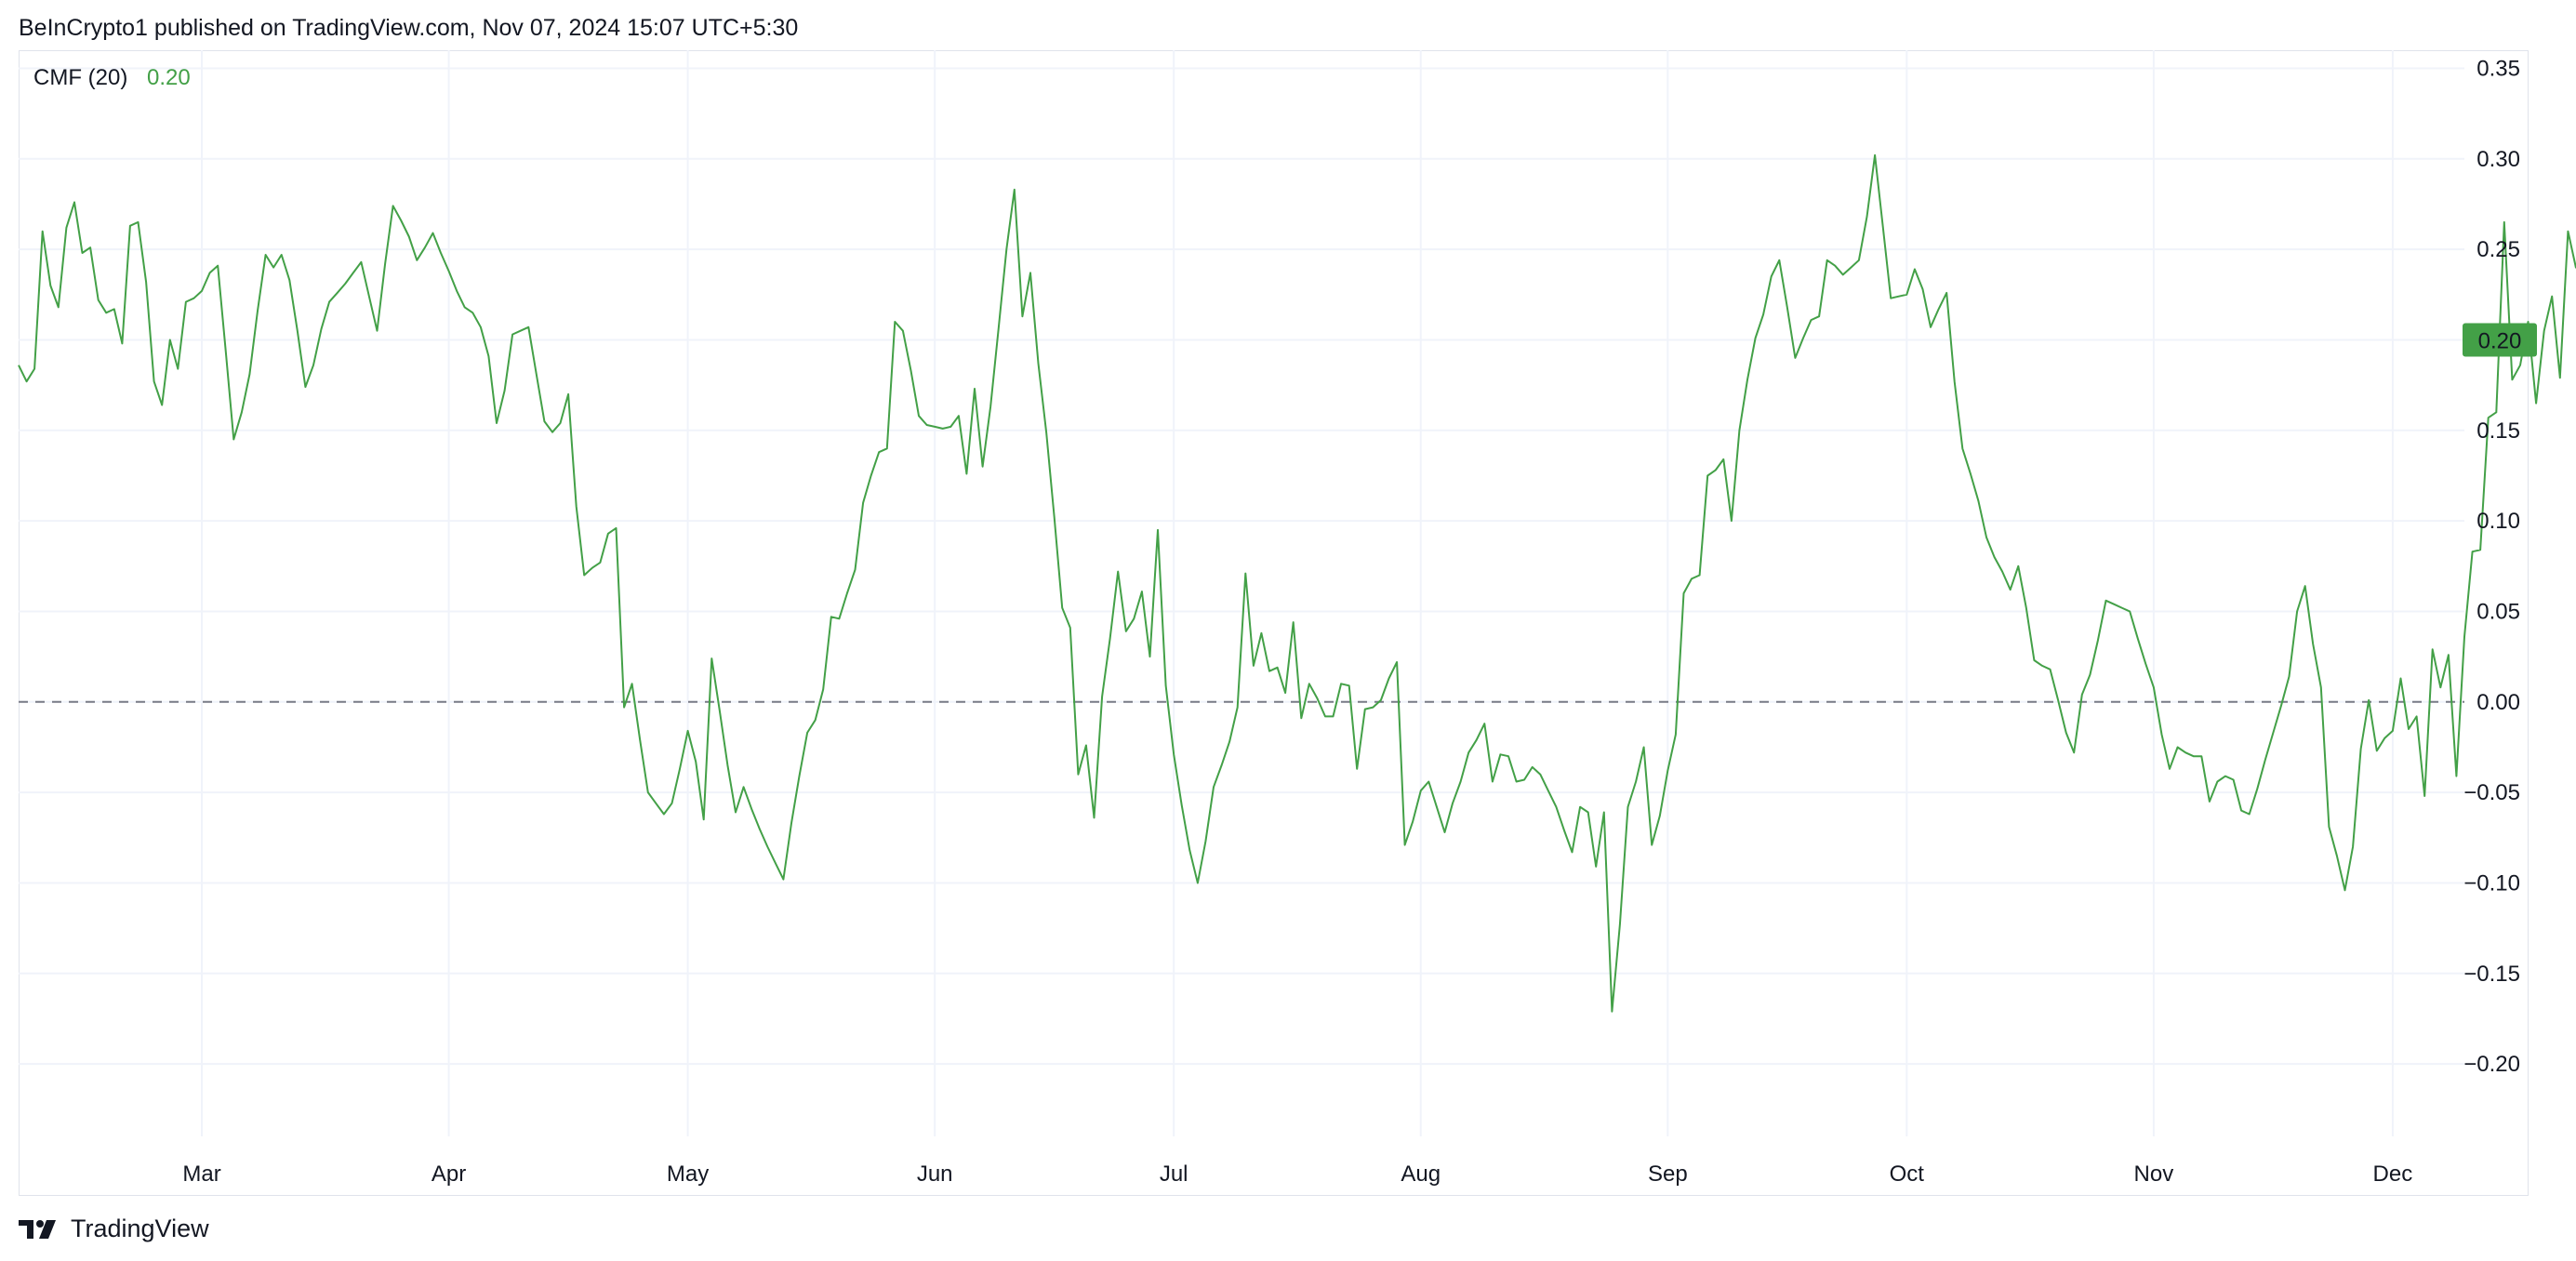 The width and height of the screenshot is (2576, 1261). I want to click on x-tick-label: Aug, so click(1421, 1174).